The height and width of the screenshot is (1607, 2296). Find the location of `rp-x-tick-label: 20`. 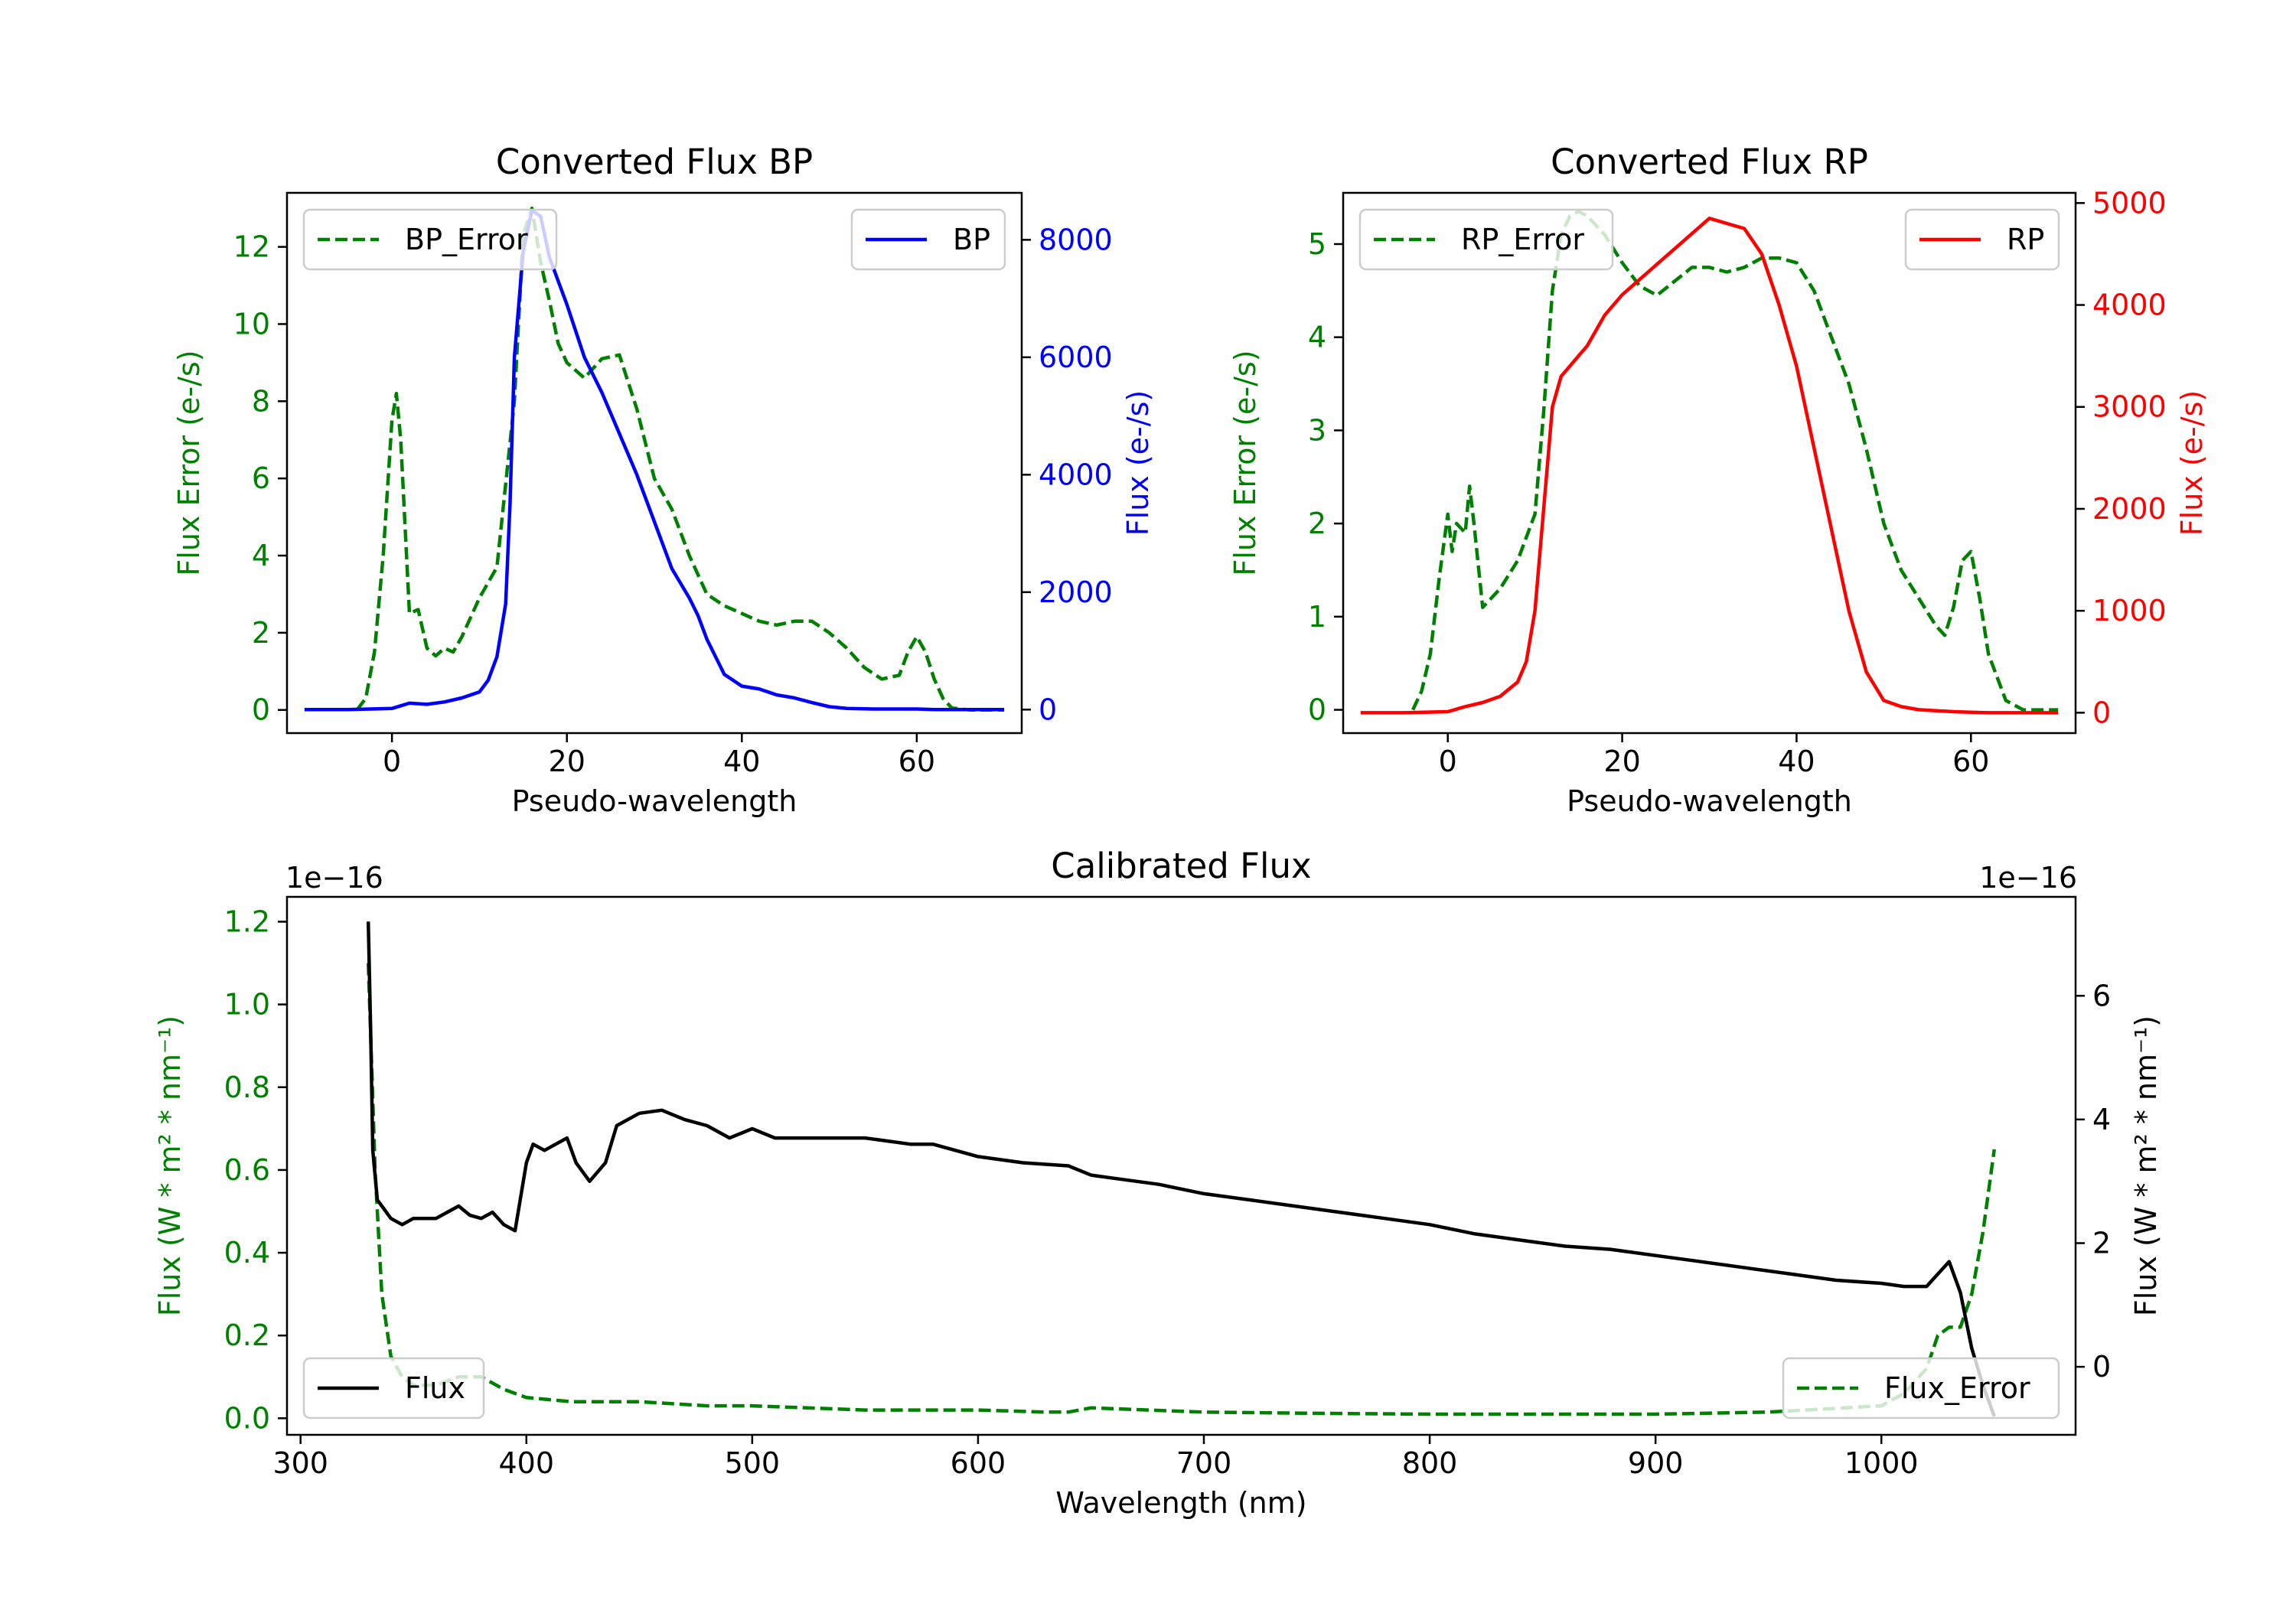

rp-x-tick-label: 20 is located at coordinates (1621, 761).